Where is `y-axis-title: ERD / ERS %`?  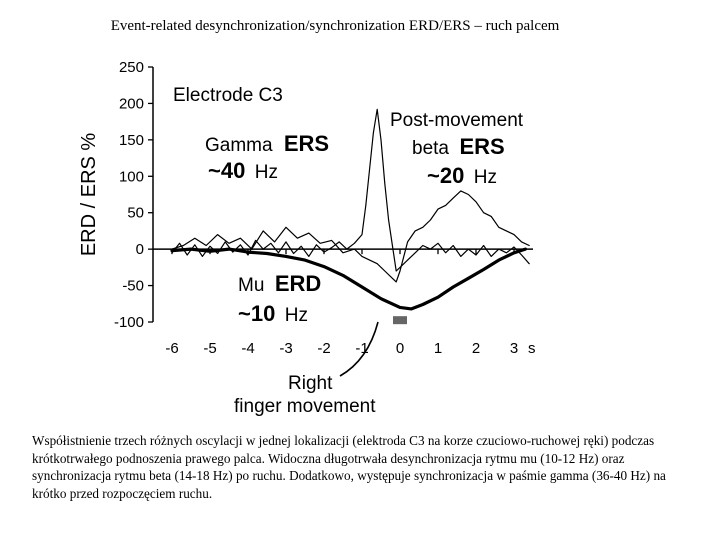
y-axis-title: ERD / ERS % is located at coordinates (89, 195).